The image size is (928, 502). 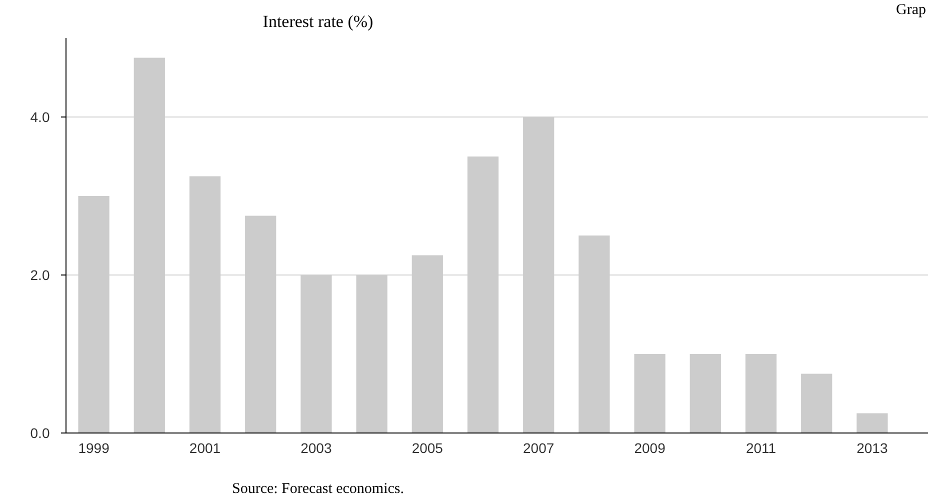 What do you see at coordinates (538, 448) in the screenshot?
I see `x-tick-label: 2007` at bounding box center [538, 448].